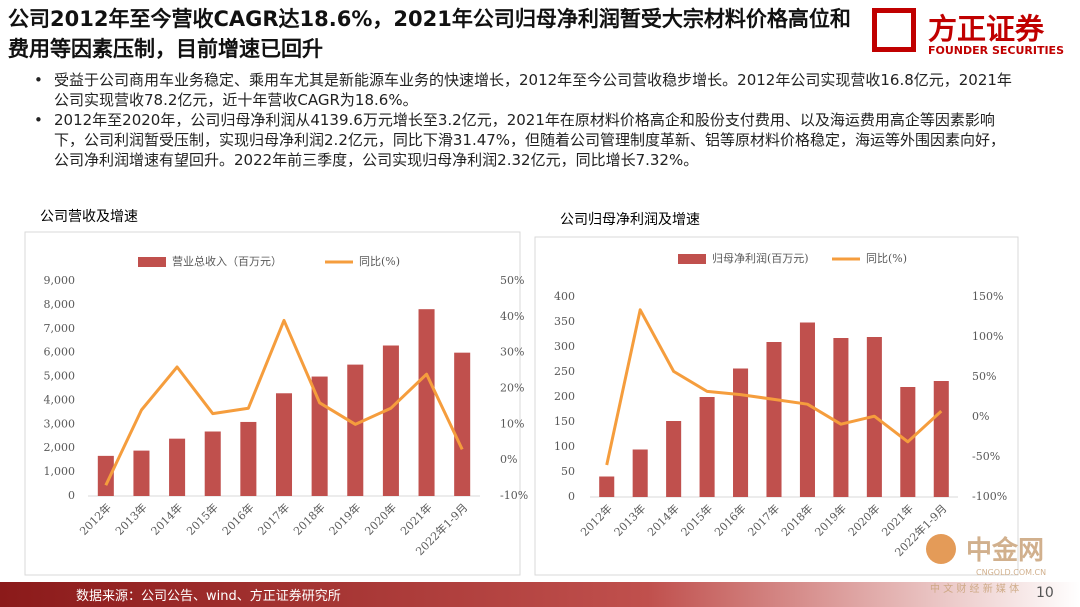 The image size is (1080, 607). I want to click on y2-tick-label: 40%, so click(512, 316).